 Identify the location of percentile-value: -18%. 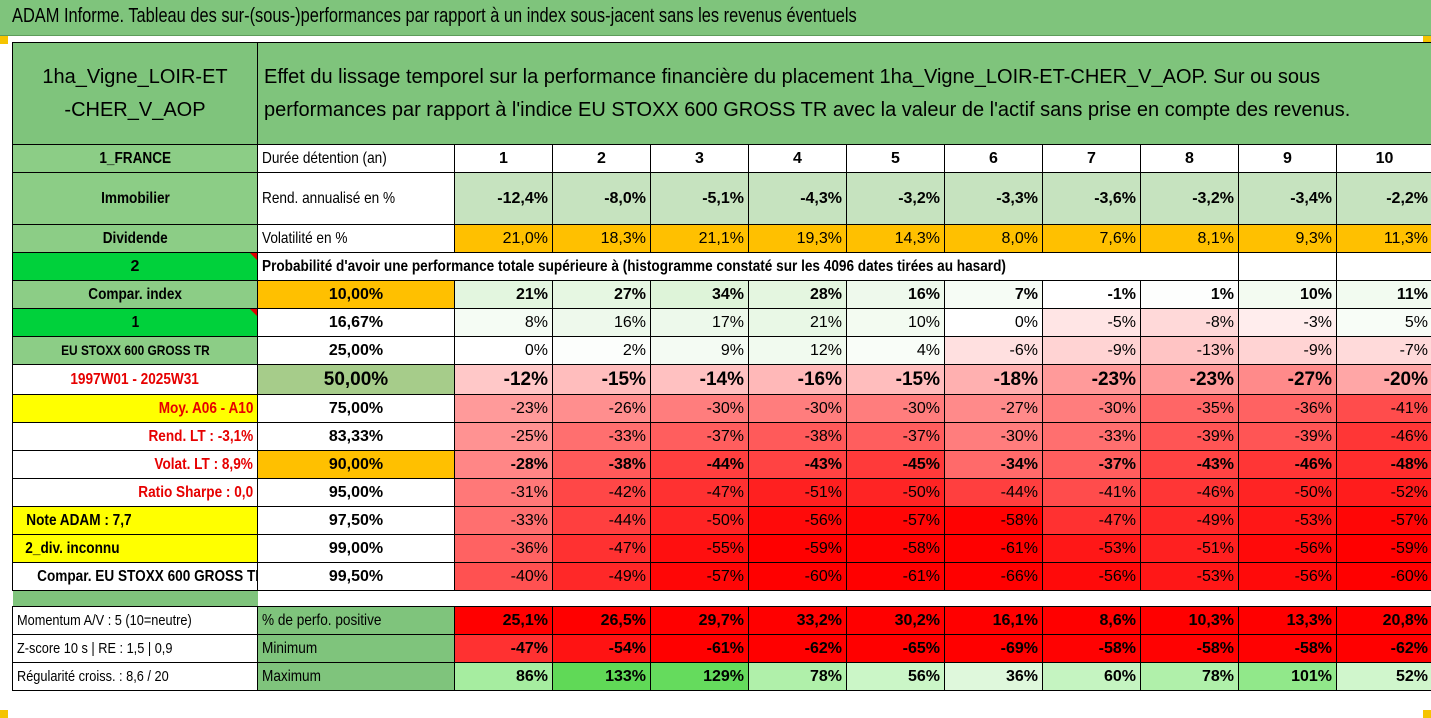
(993, 379).